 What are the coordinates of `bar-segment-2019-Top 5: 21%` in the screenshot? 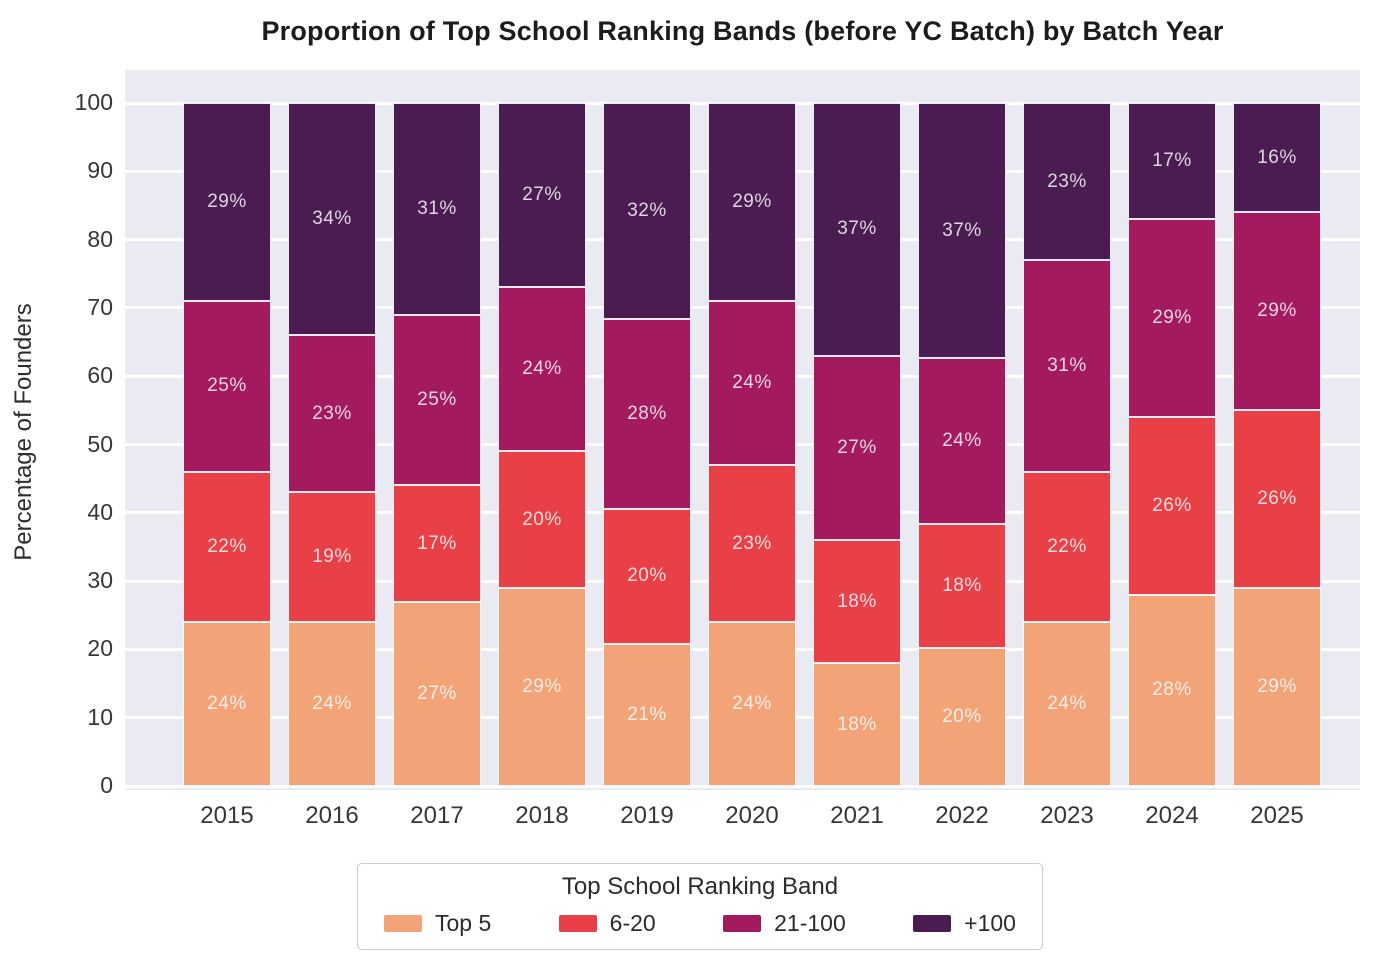 It's located at (647, 714).